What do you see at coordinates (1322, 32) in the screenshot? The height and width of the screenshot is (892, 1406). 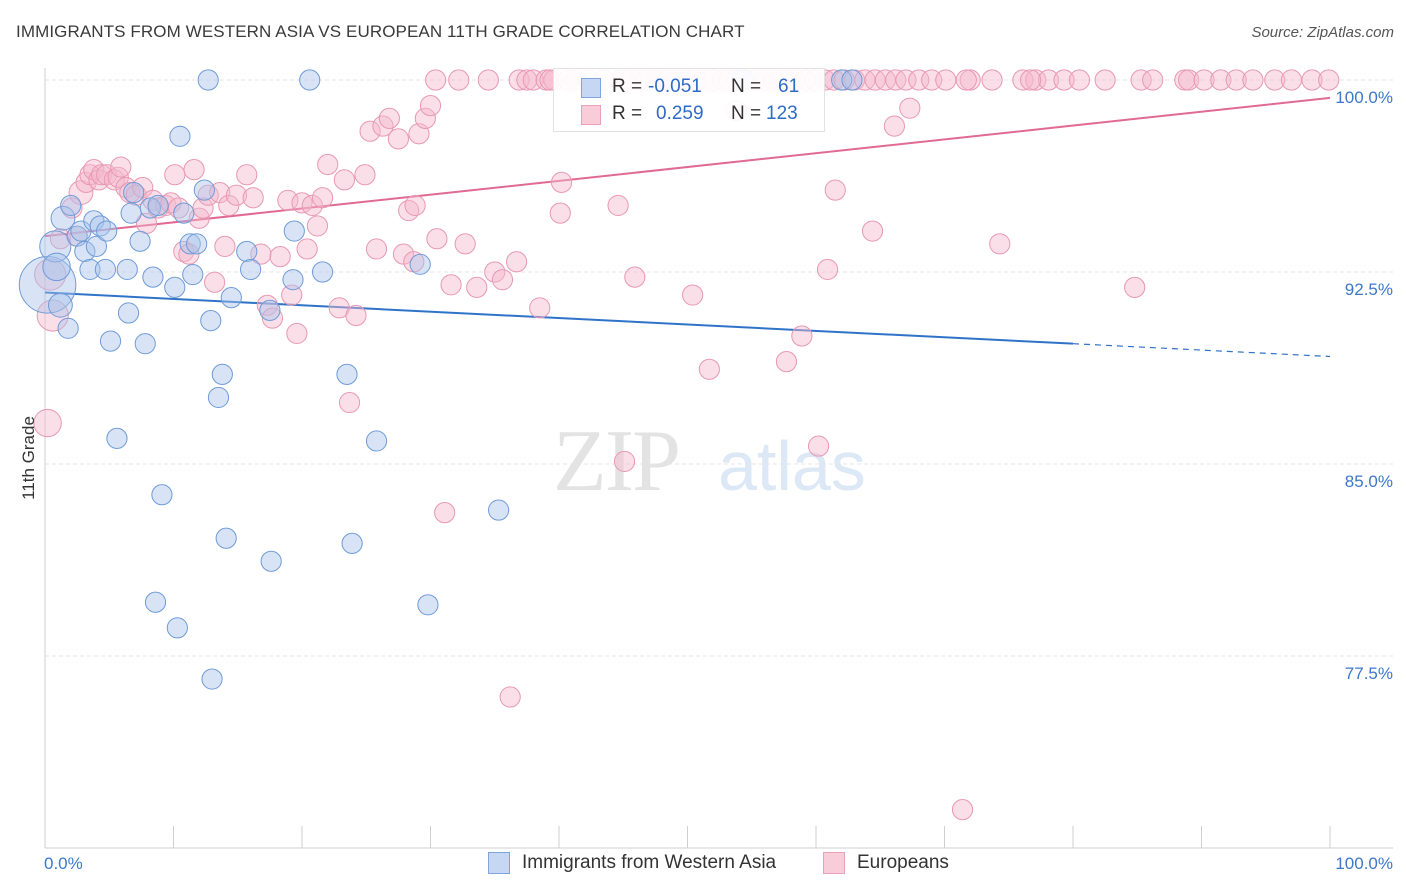 I see `chart-source: Source: ZipAtlas.com` at bounding box center [1322, 32].